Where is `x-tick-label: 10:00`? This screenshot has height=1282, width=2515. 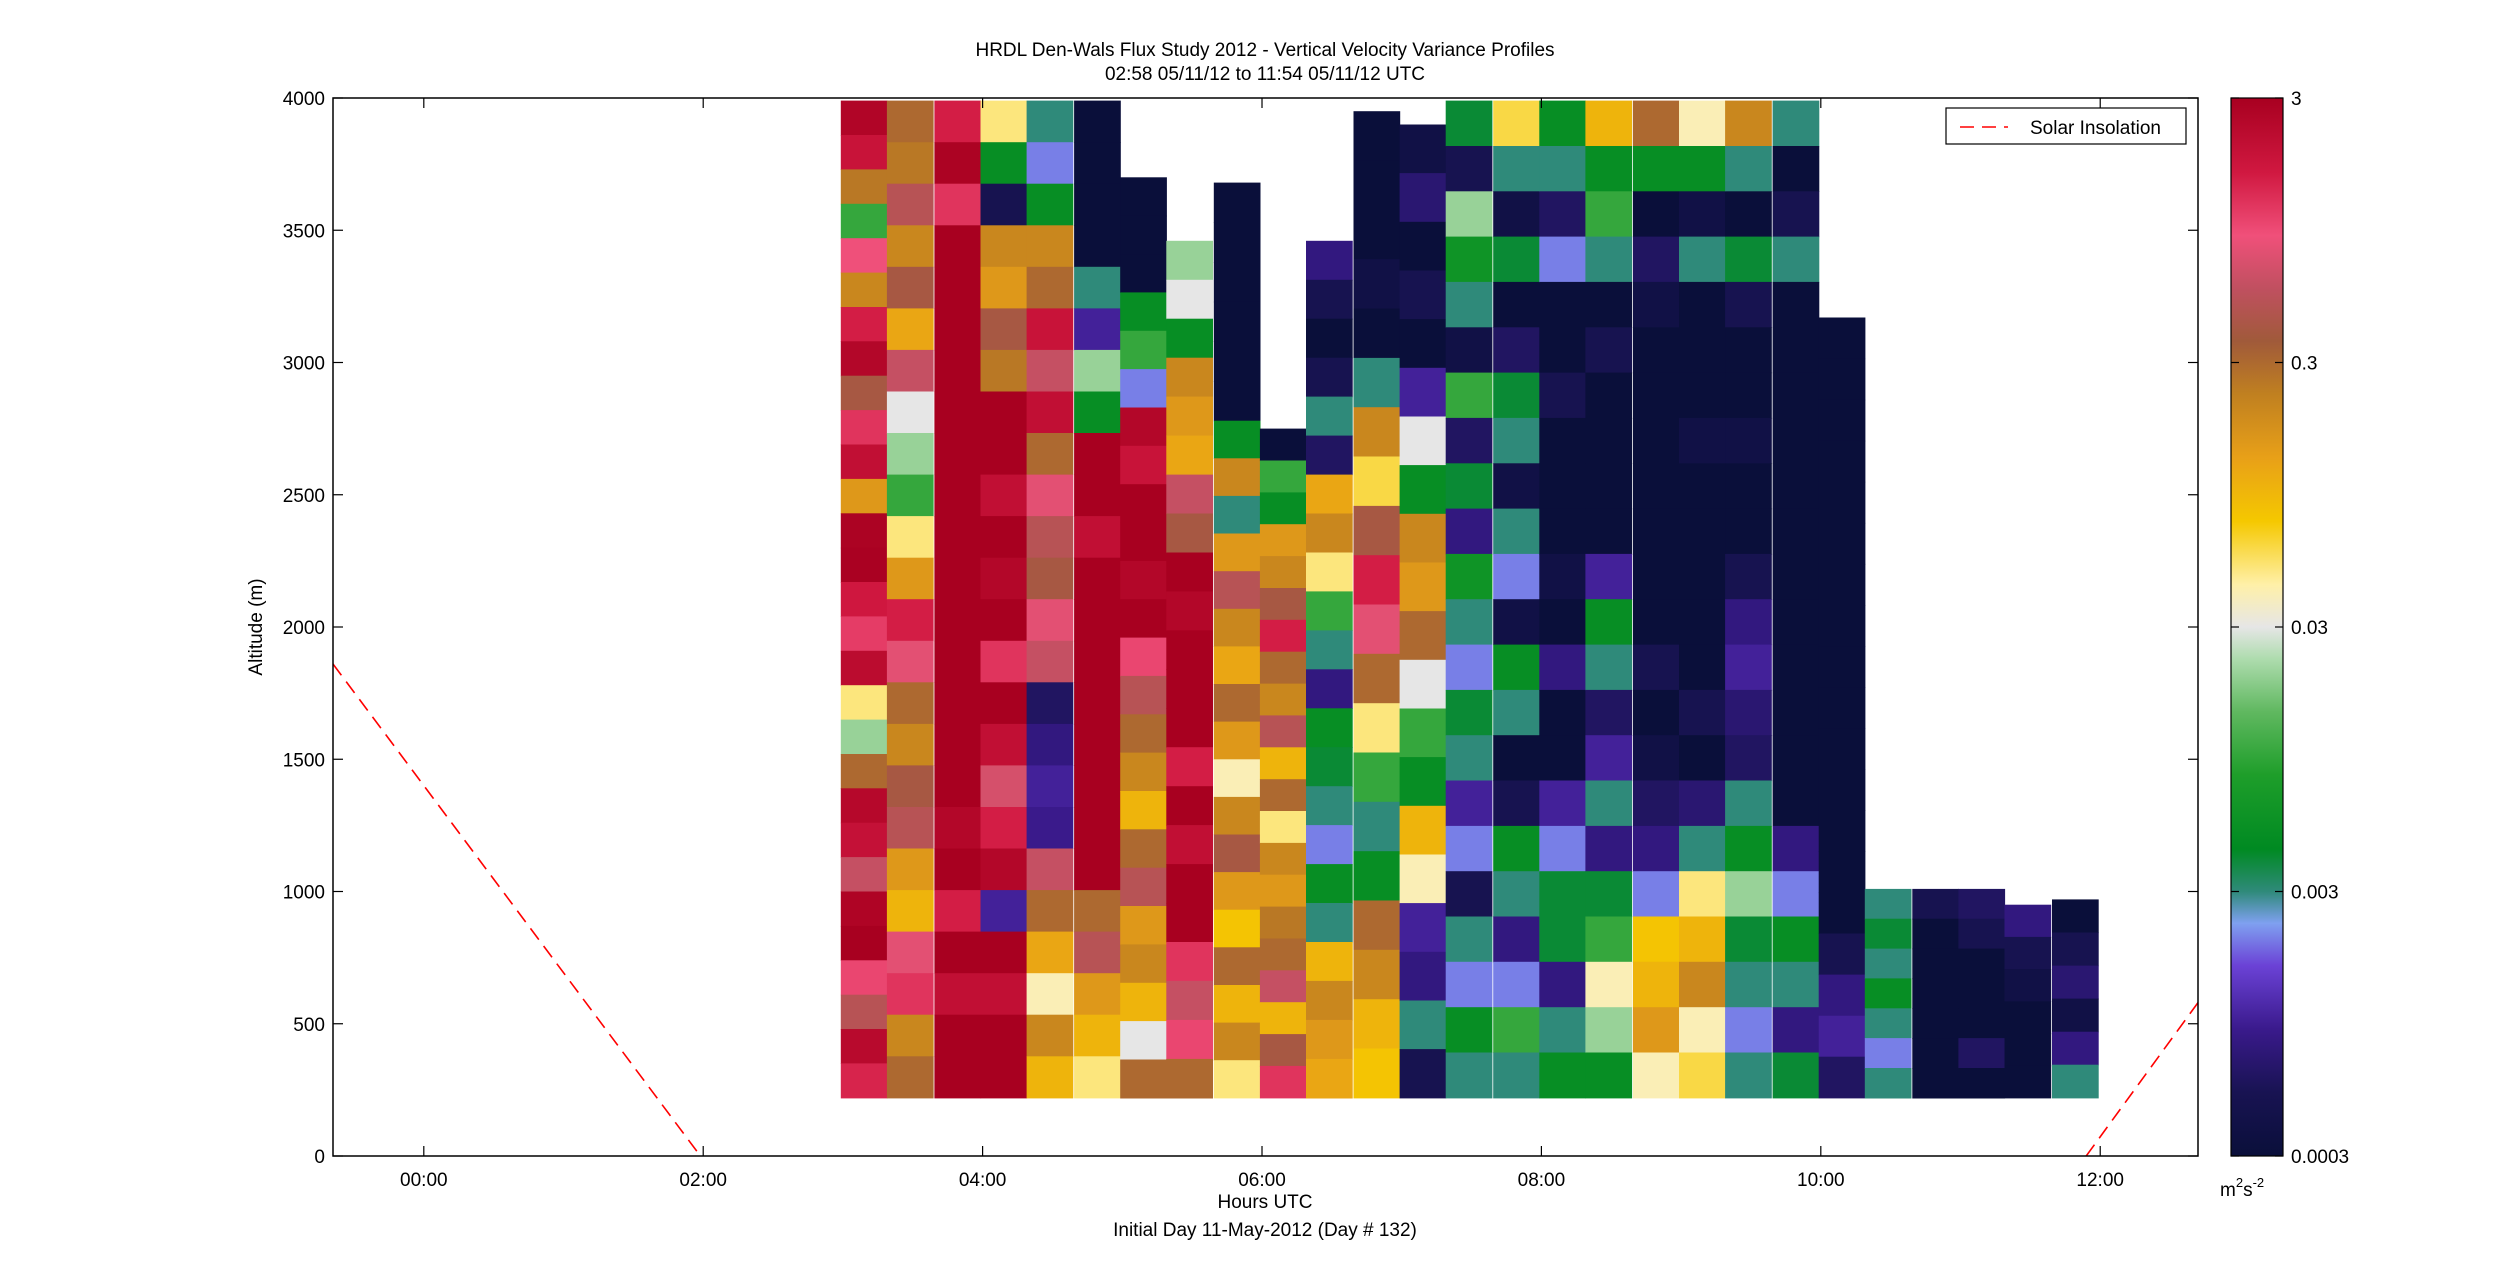
x-tick-label: 10:00 is located at coordinates (1821, 1180).